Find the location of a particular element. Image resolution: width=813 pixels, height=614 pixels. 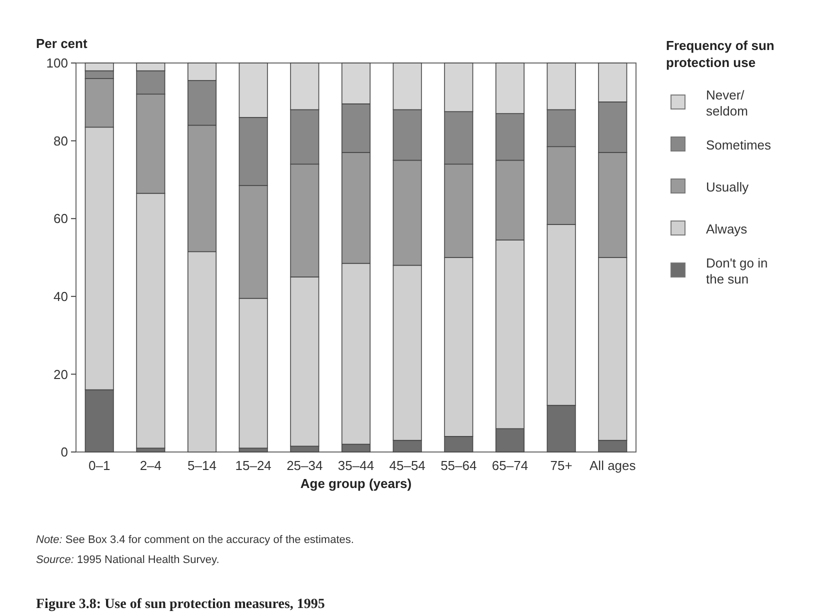

x-tick-label: All ages is located at coordinates (613, 465).